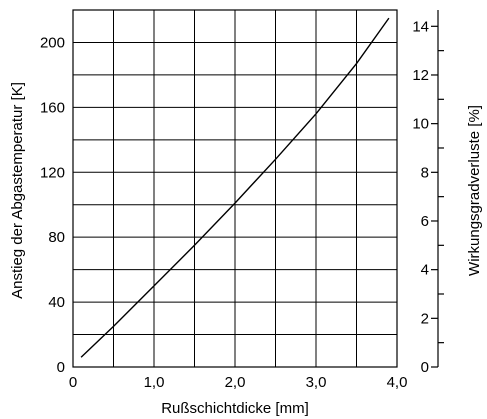  Describe the element at coordinates (154, 382) in the screenshot. I see `x-tick-label: 1,0` at that location.